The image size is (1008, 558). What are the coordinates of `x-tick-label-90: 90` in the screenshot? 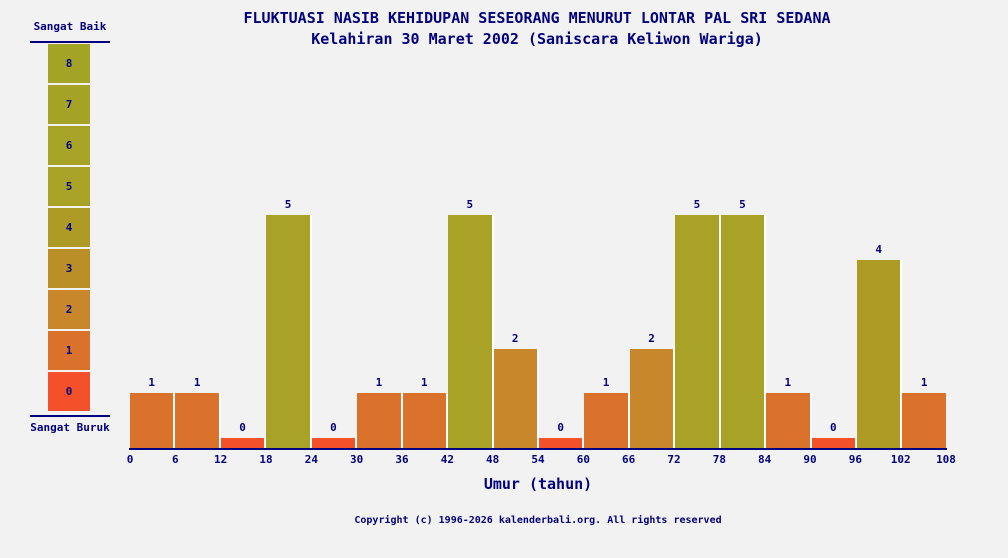 It's located at (810, 459).